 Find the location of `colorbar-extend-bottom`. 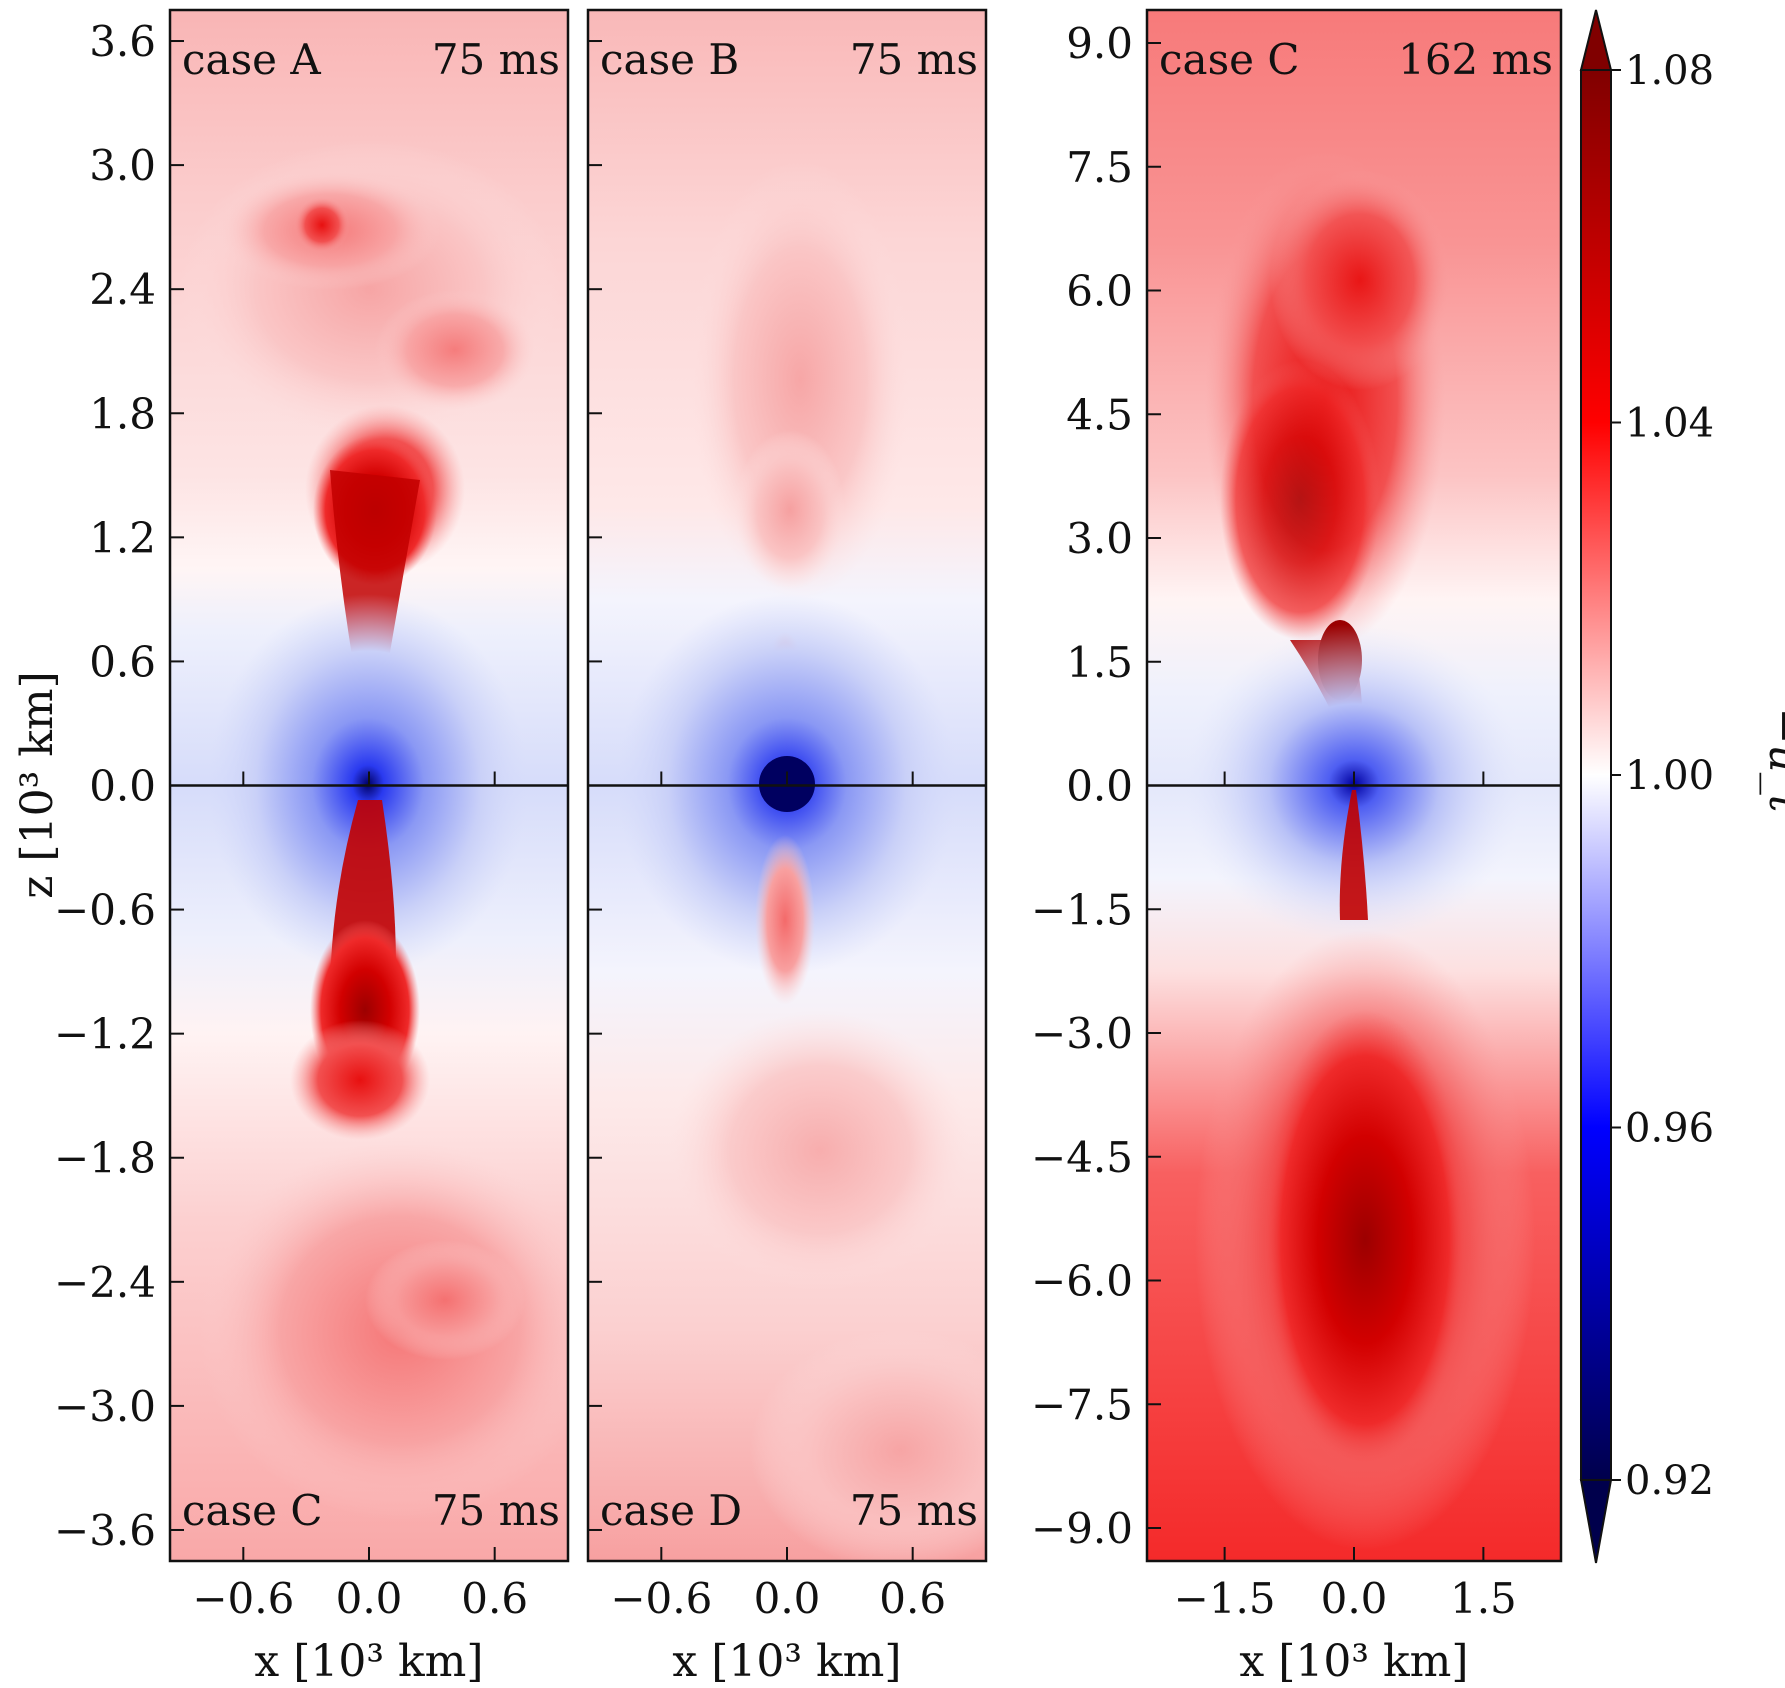

colorbar-extend-bottom is located at coordinates (1596, 1521).